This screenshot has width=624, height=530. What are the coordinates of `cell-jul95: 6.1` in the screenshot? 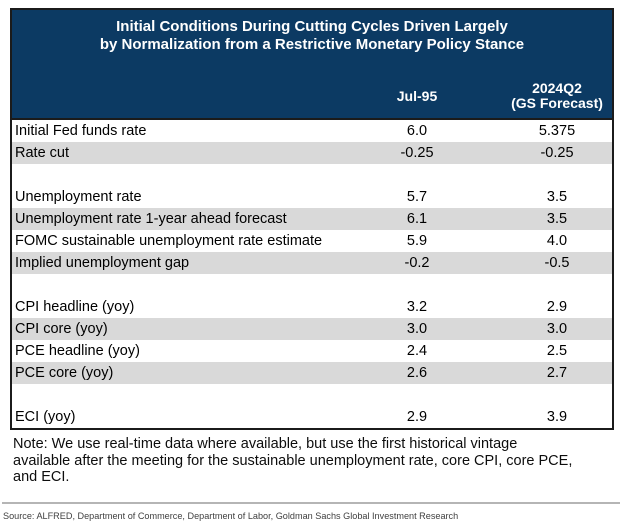 It's located at (417, 219).